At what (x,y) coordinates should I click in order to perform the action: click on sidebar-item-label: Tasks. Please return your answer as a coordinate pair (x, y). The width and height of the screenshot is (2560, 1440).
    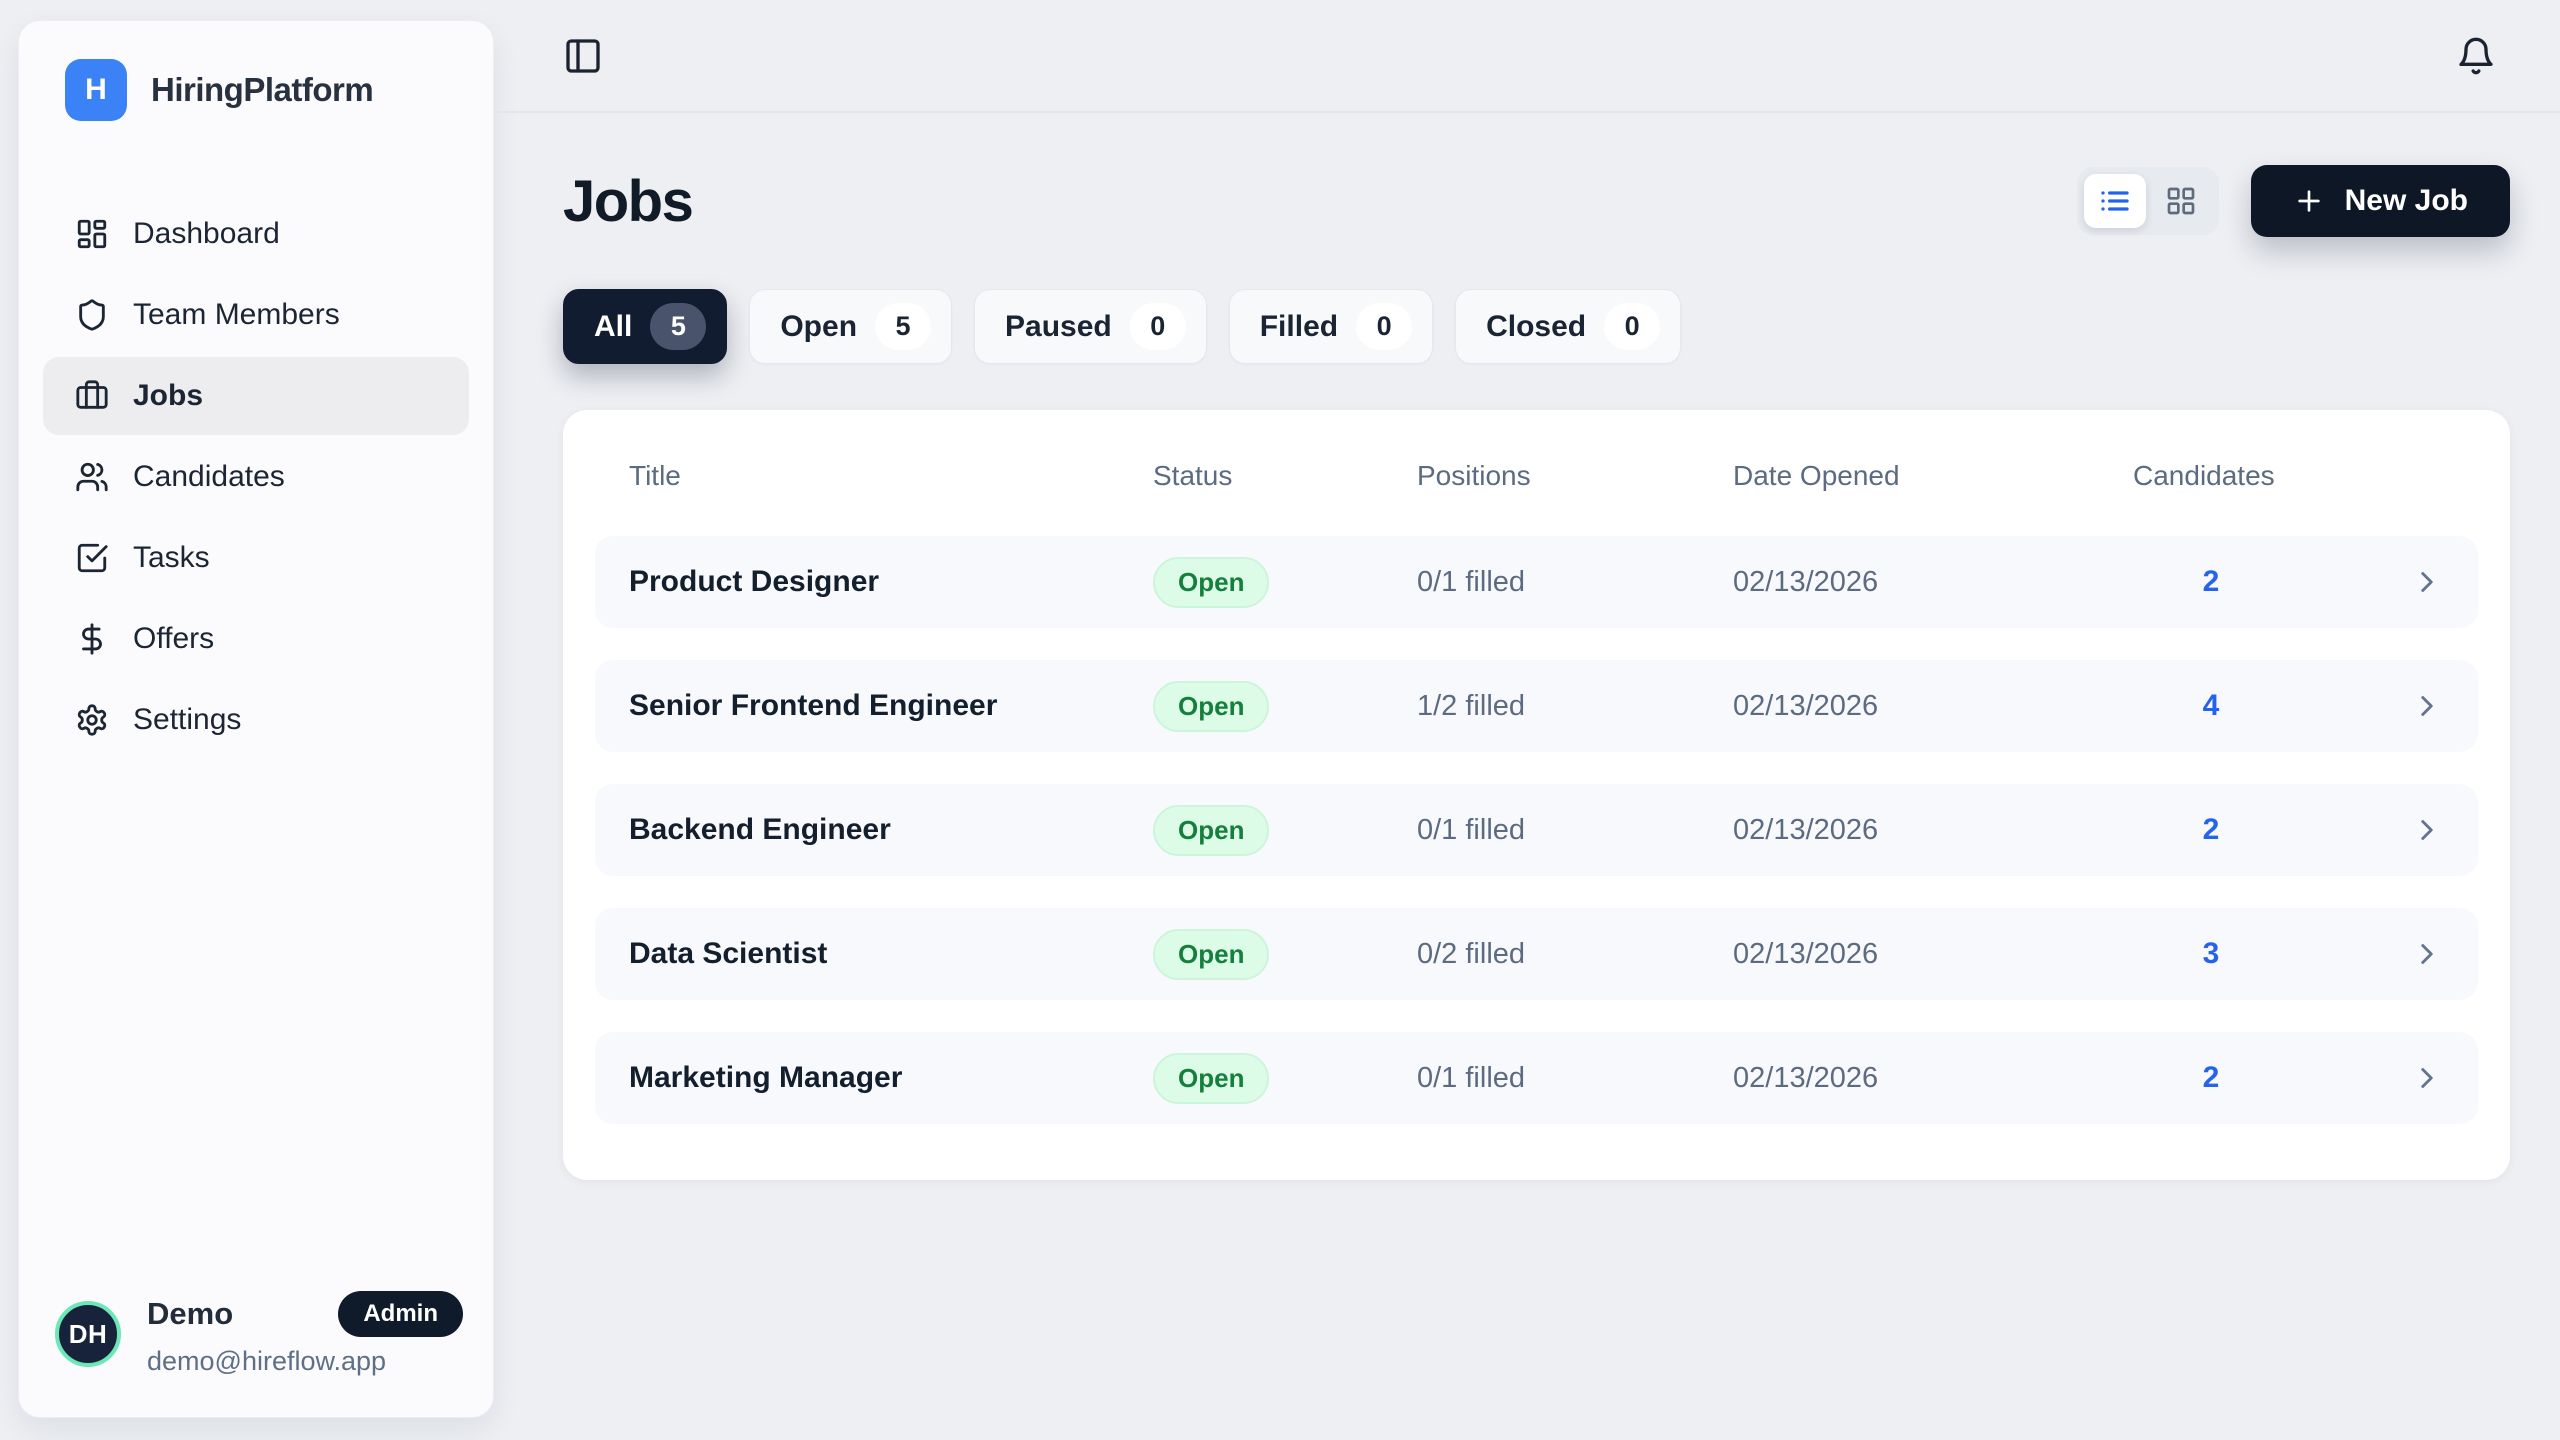
    Looking at the image, I should click on (171, 557).